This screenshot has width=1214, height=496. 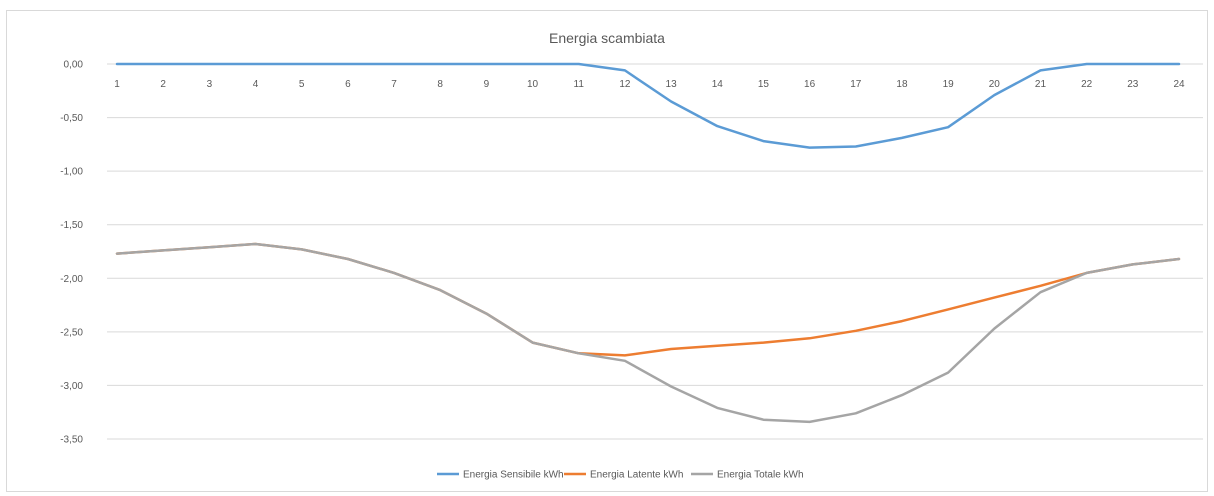 What do you see at coordinates (117, 84) in the screenshot?
I see `x-tick-label: 1` at bounding box center [117, 84].